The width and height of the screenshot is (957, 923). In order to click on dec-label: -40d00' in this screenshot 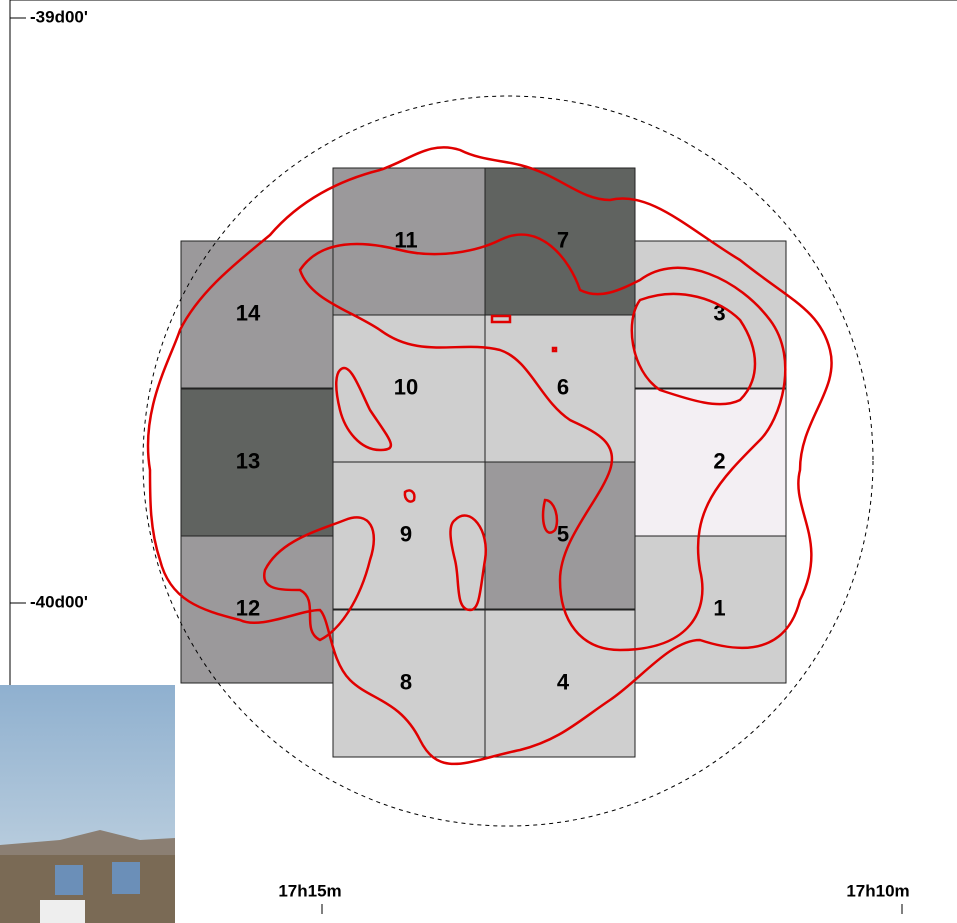, I will do `click(59, 601)`.